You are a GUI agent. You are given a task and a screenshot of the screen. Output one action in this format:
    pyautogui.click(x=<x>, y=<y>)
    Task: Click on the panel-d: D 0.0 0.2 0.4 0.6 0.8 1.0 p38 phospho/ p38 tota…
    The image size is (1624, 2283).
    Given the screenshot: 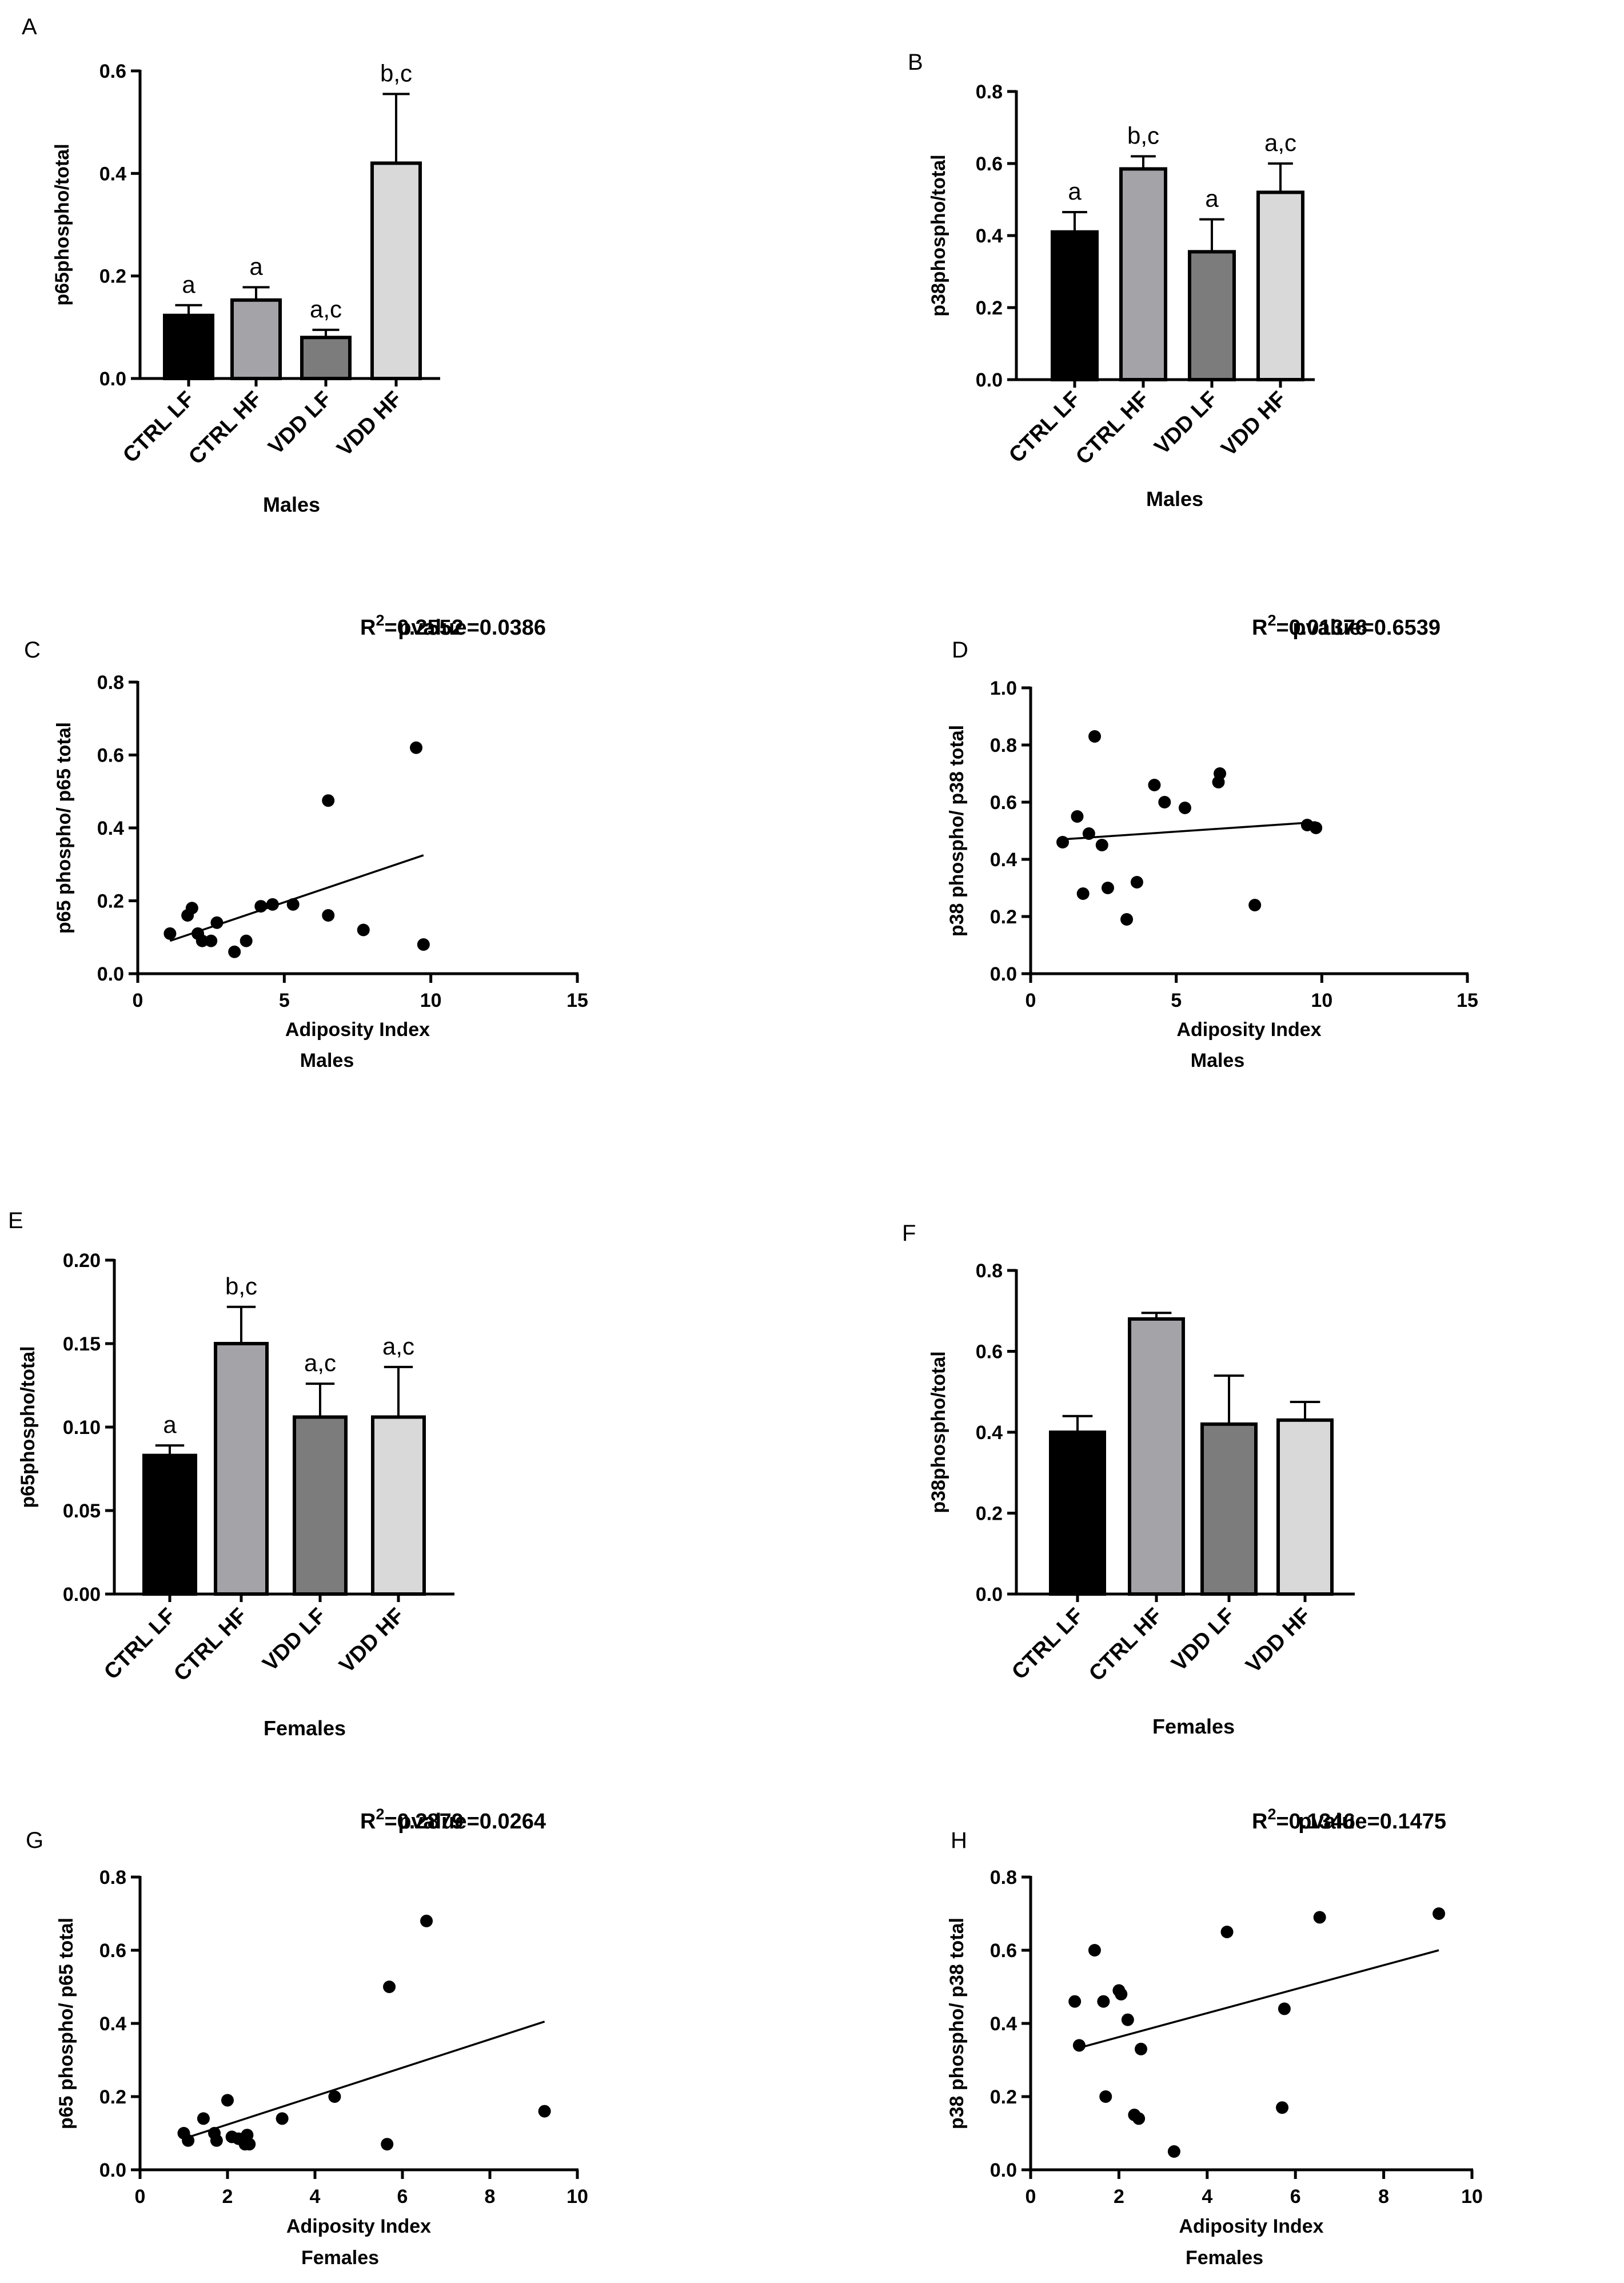 What is the action you would take?
    pyautogui.click(x=1212, y=841)
    